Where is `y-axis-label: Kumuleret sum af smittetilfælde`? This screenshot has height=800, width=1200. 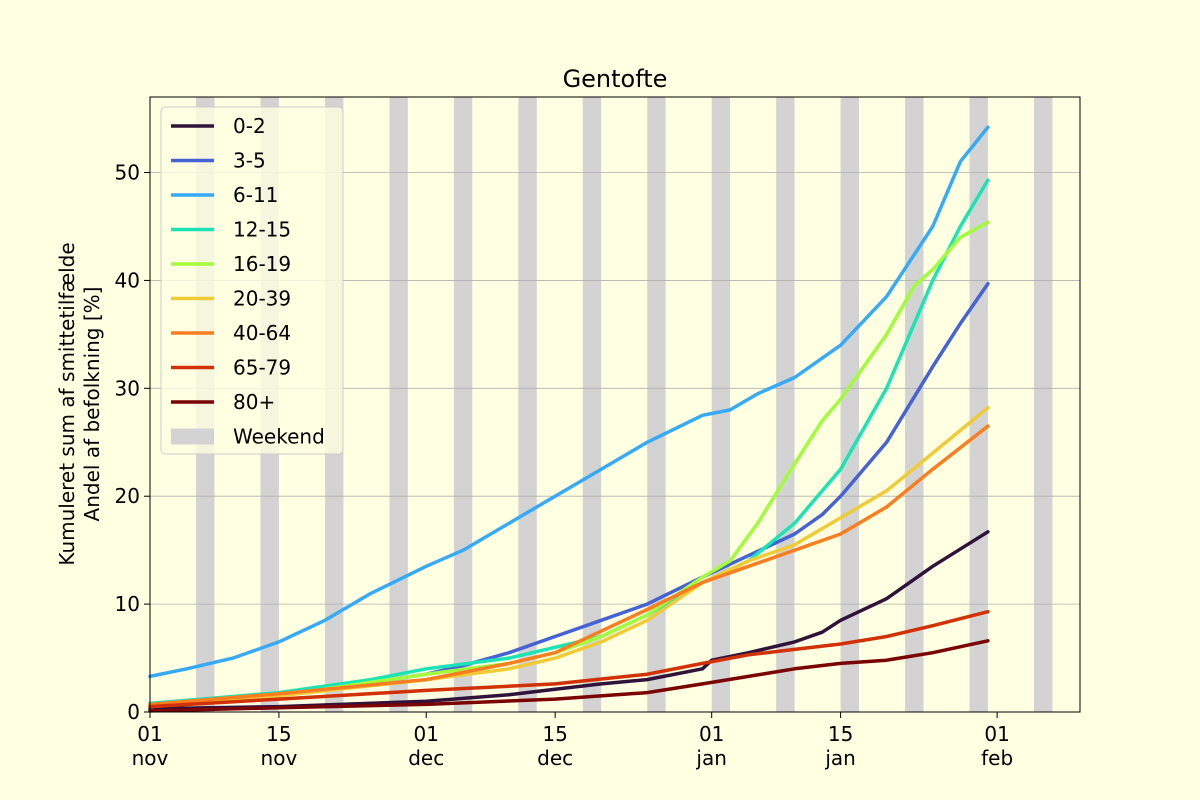 y-axis-label: Kumuleret sum af smittetilfælde is located at coordinates (67, 403).